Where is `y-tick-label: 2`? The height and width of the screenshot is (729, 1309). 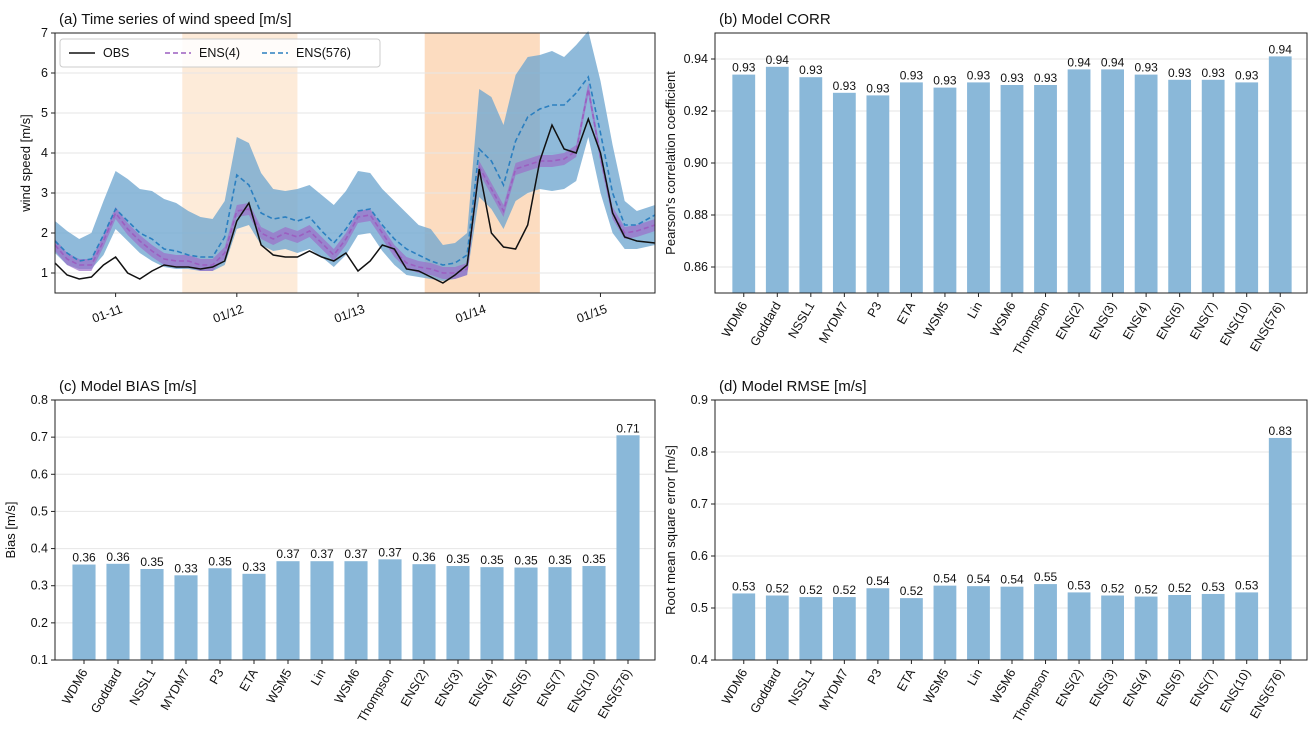
y-tick-label: 2 is located at coordinates (44, 233).